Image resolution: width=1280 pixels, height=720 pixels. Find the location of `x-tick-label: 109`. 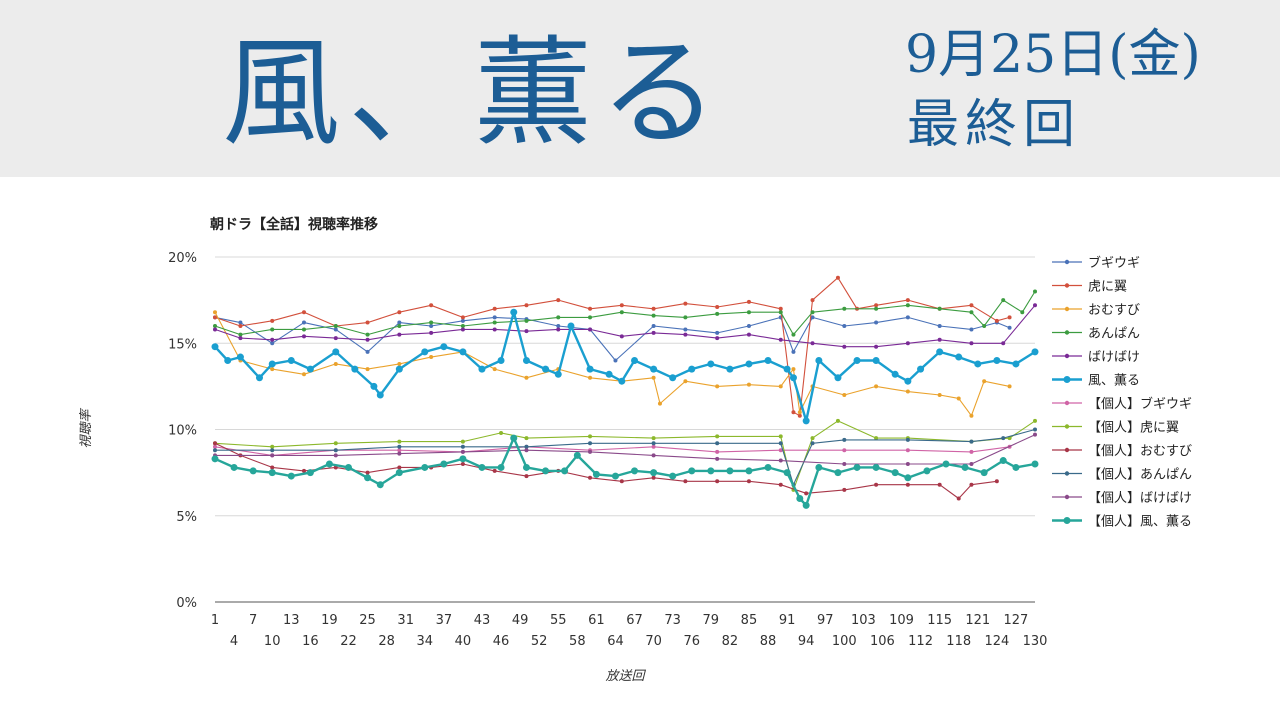

x-tick-label: 109 is located at coordinates (901, 620).